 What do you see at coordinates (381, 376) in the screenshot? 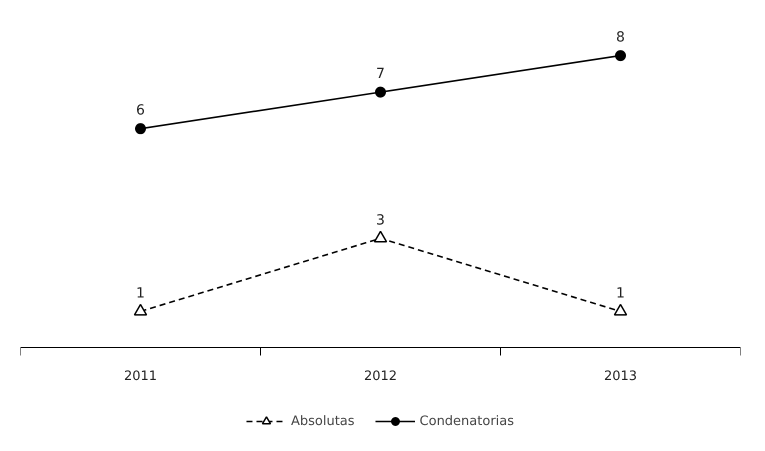
I see `x-tick-label: 2012` at bounding box center [381, 376].